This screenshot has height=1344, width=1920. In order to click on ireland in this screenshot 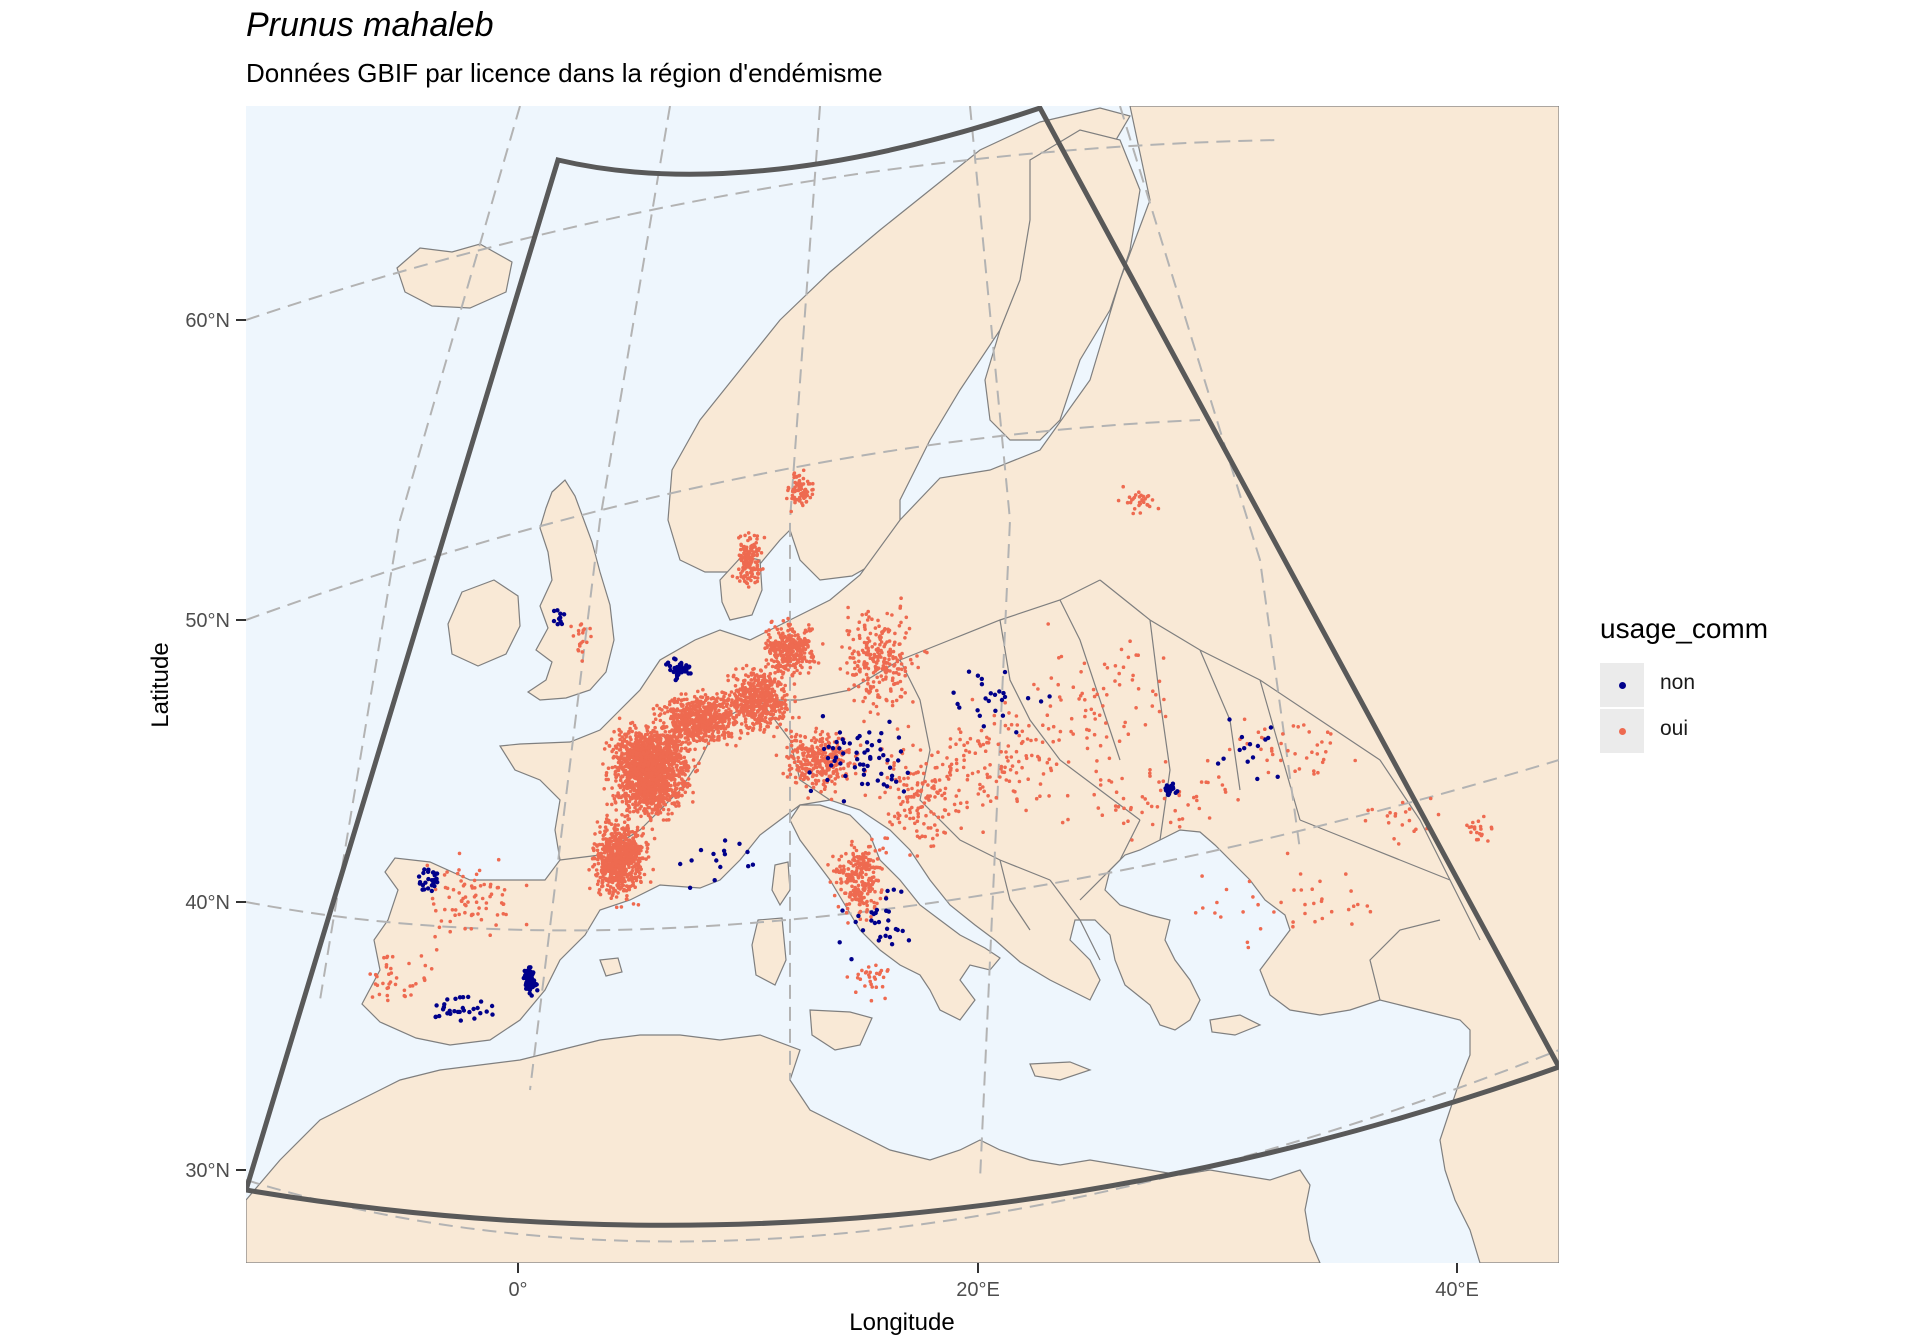, I will do `click(484, 623)`.